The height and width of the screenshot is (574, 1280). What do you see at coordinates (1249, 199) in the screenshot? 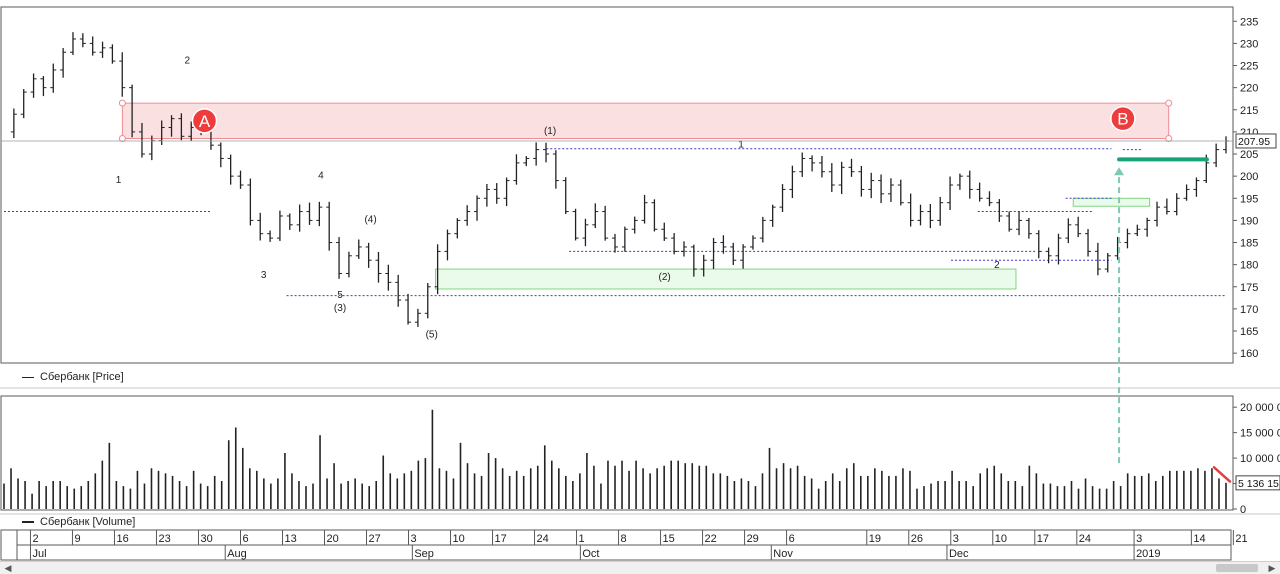
I see `price-tick-label: 195` at bounding box center [1249, 199].